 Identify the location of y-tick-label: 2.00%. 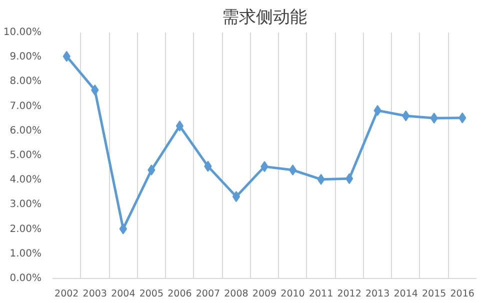
(26, 229).